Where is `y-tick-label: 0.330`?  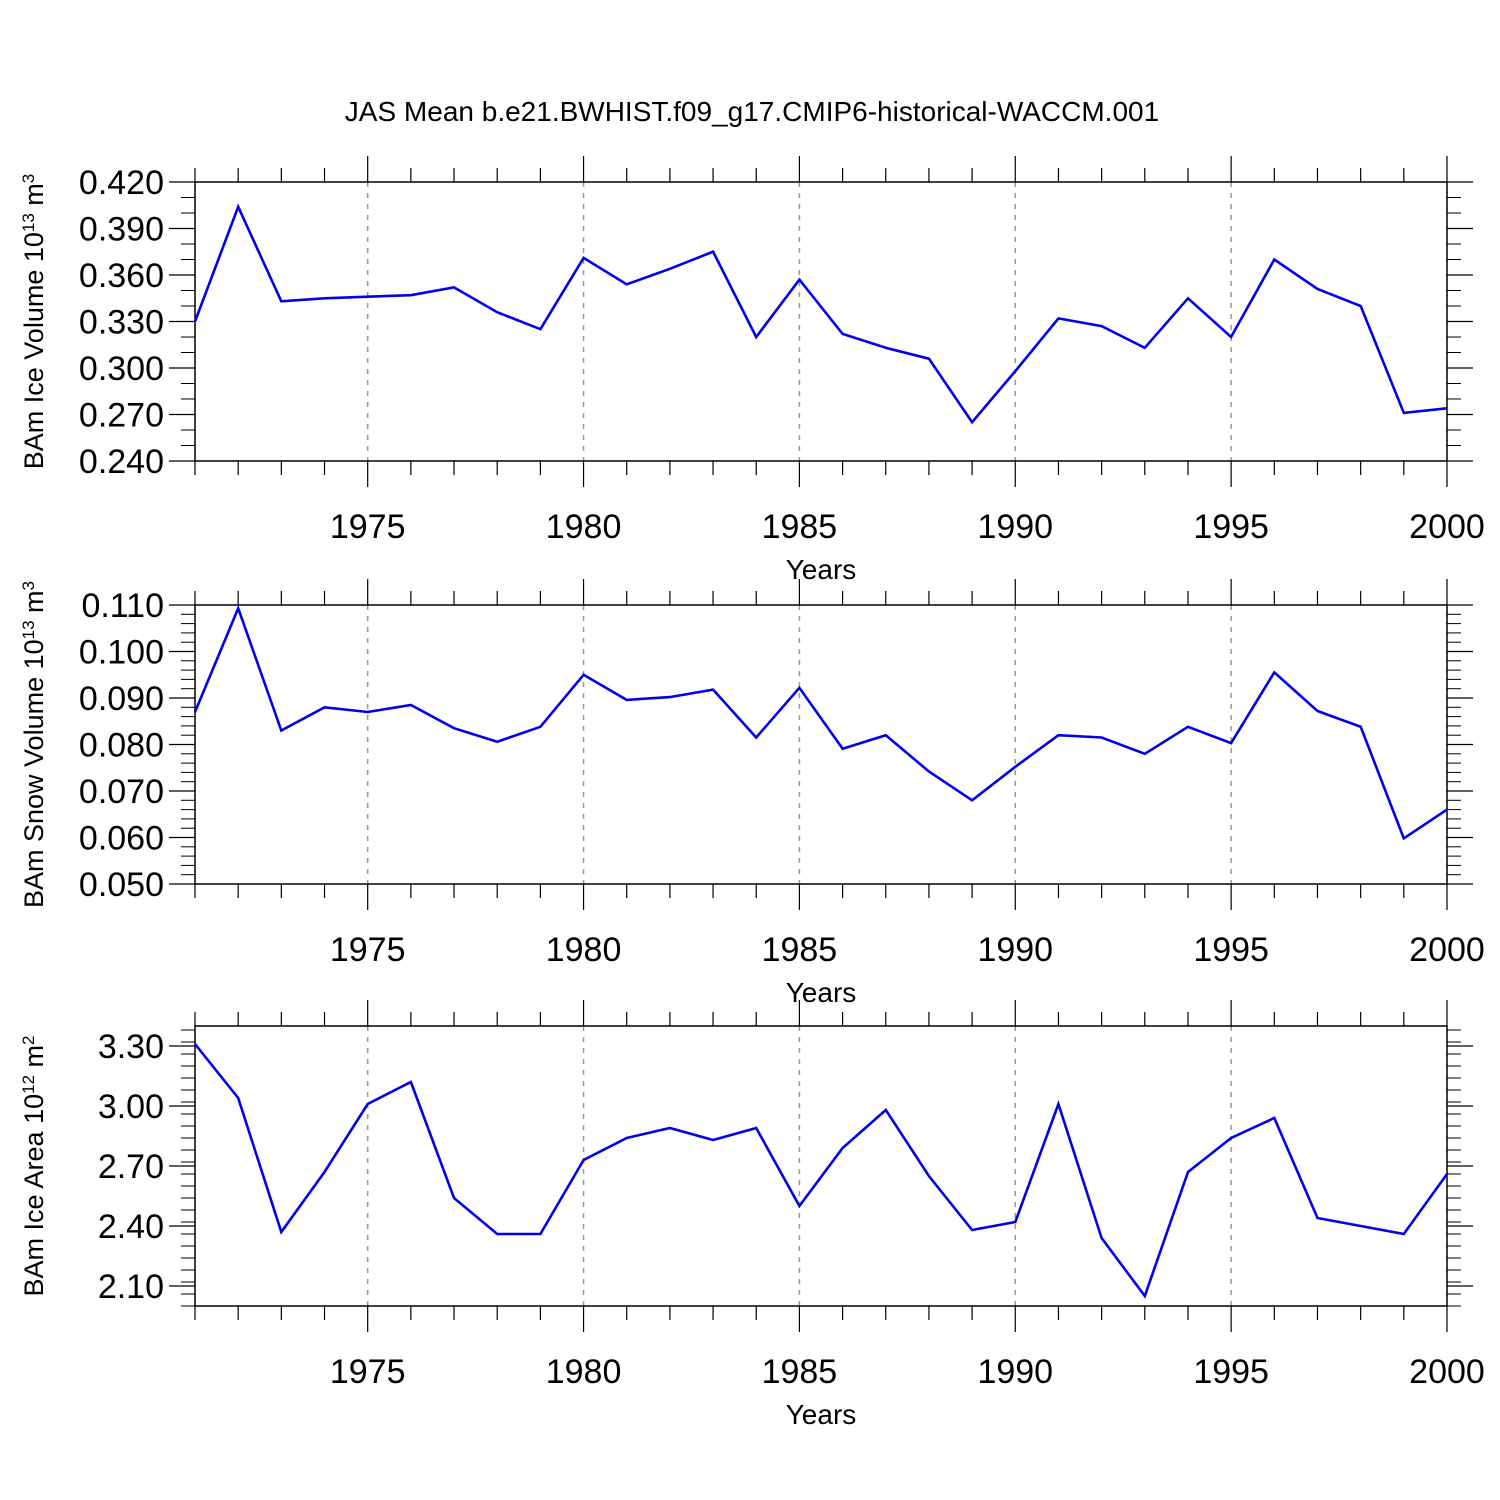
y-tick-label: 0.330 is located at coordinates (121, 323).